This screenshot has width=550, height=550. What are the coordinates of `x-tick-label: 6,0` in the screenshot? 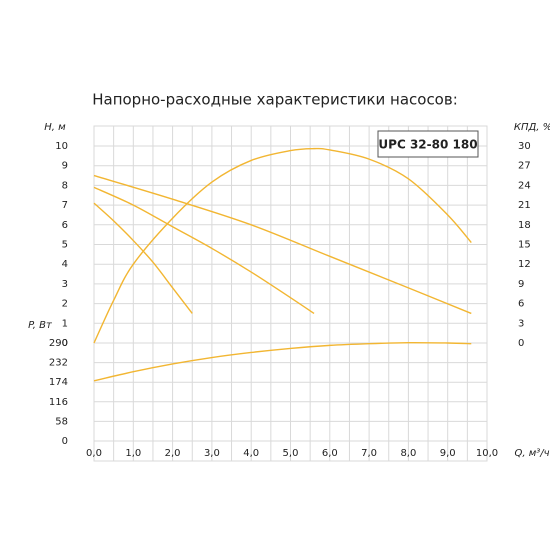 It's located at (330, 453).